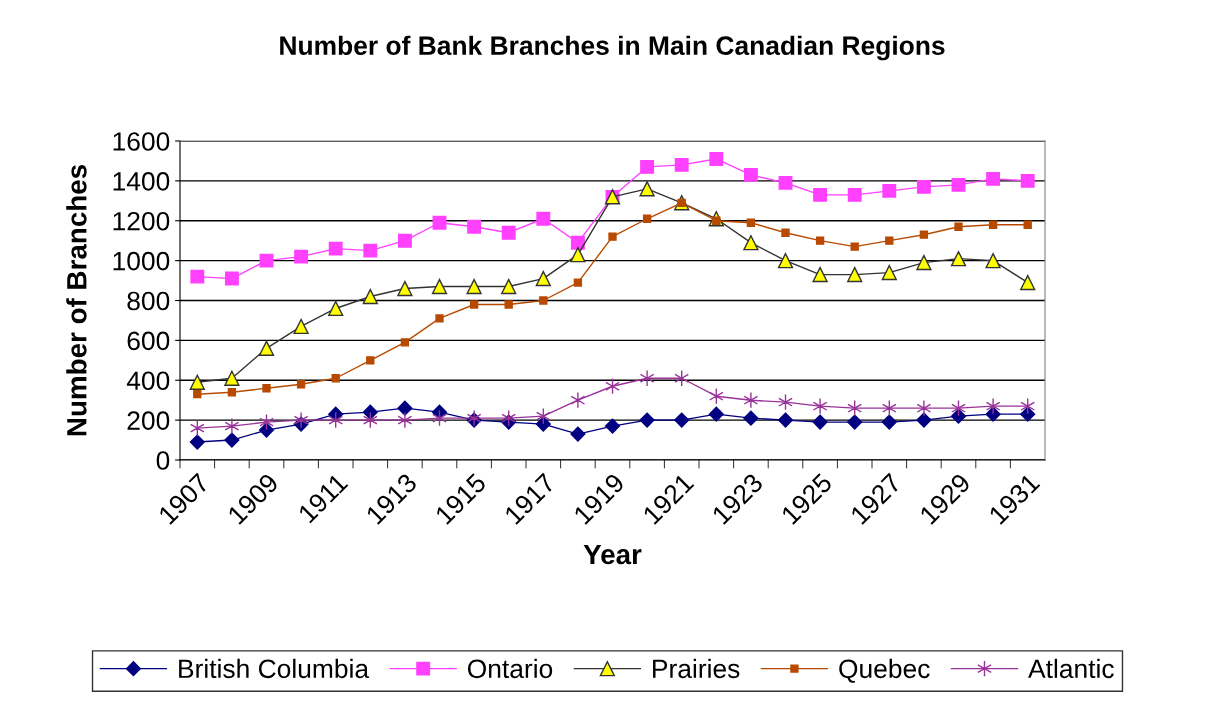 The width and height of the screenshot is (1215, 708). I want to click on y-tick-label: 600, so click(148, 341).